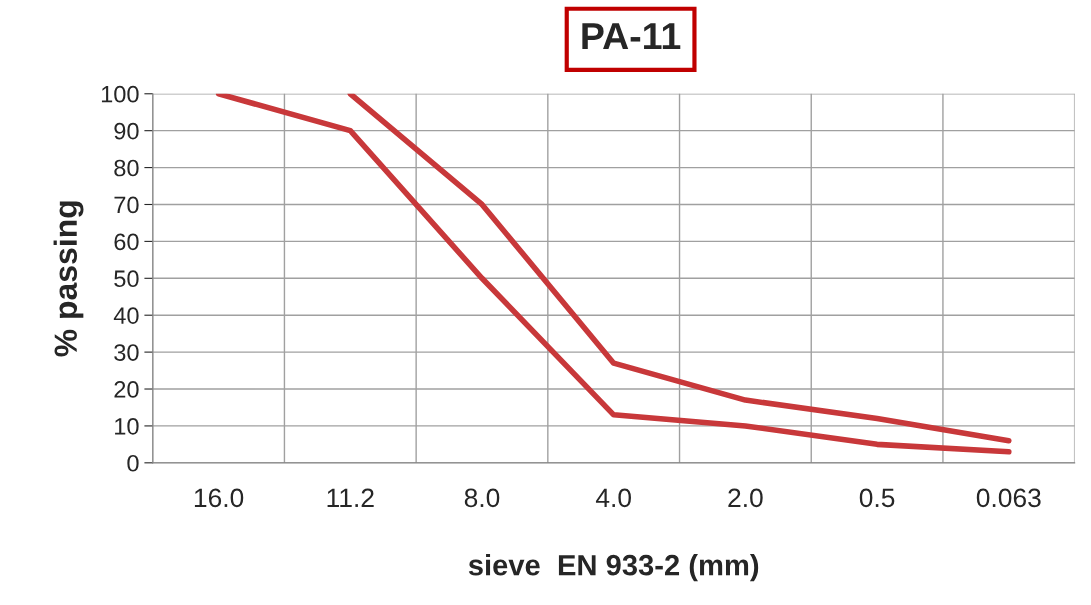 The width and height of the screenshot is (1091, 605). What do you see at coordinates (350, 497) in the screenshot?
I see `x-tick-label: 11.2` at bounding box center [350, 497].